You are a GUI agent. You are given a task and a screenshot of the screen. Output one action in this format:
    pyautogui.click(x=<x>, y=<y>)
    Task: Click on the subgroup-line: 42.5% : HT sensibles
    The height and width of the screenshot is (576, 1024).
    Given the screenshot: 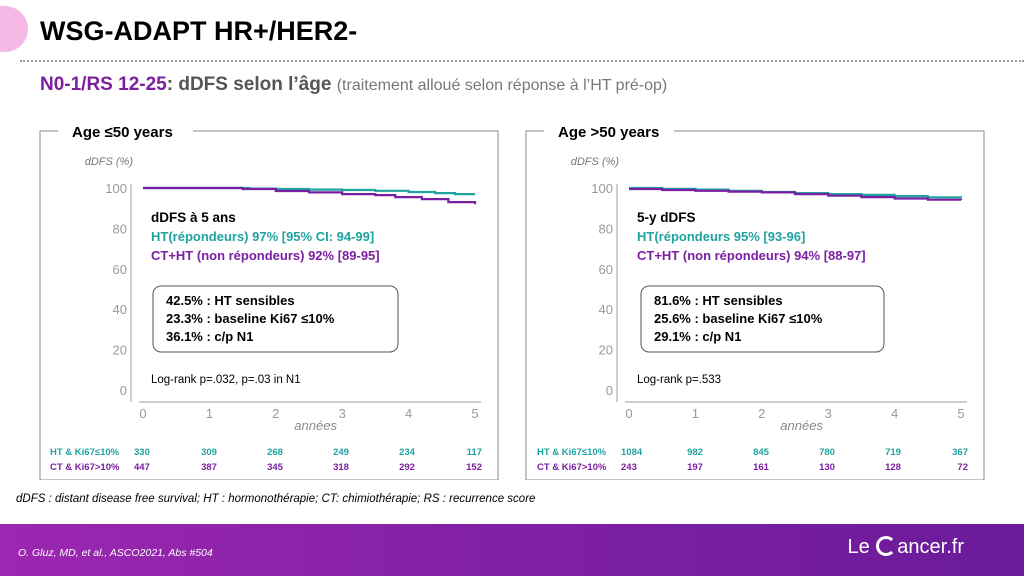 What is the action you would take?
    pyautogui.click(x=230, y=300)
    